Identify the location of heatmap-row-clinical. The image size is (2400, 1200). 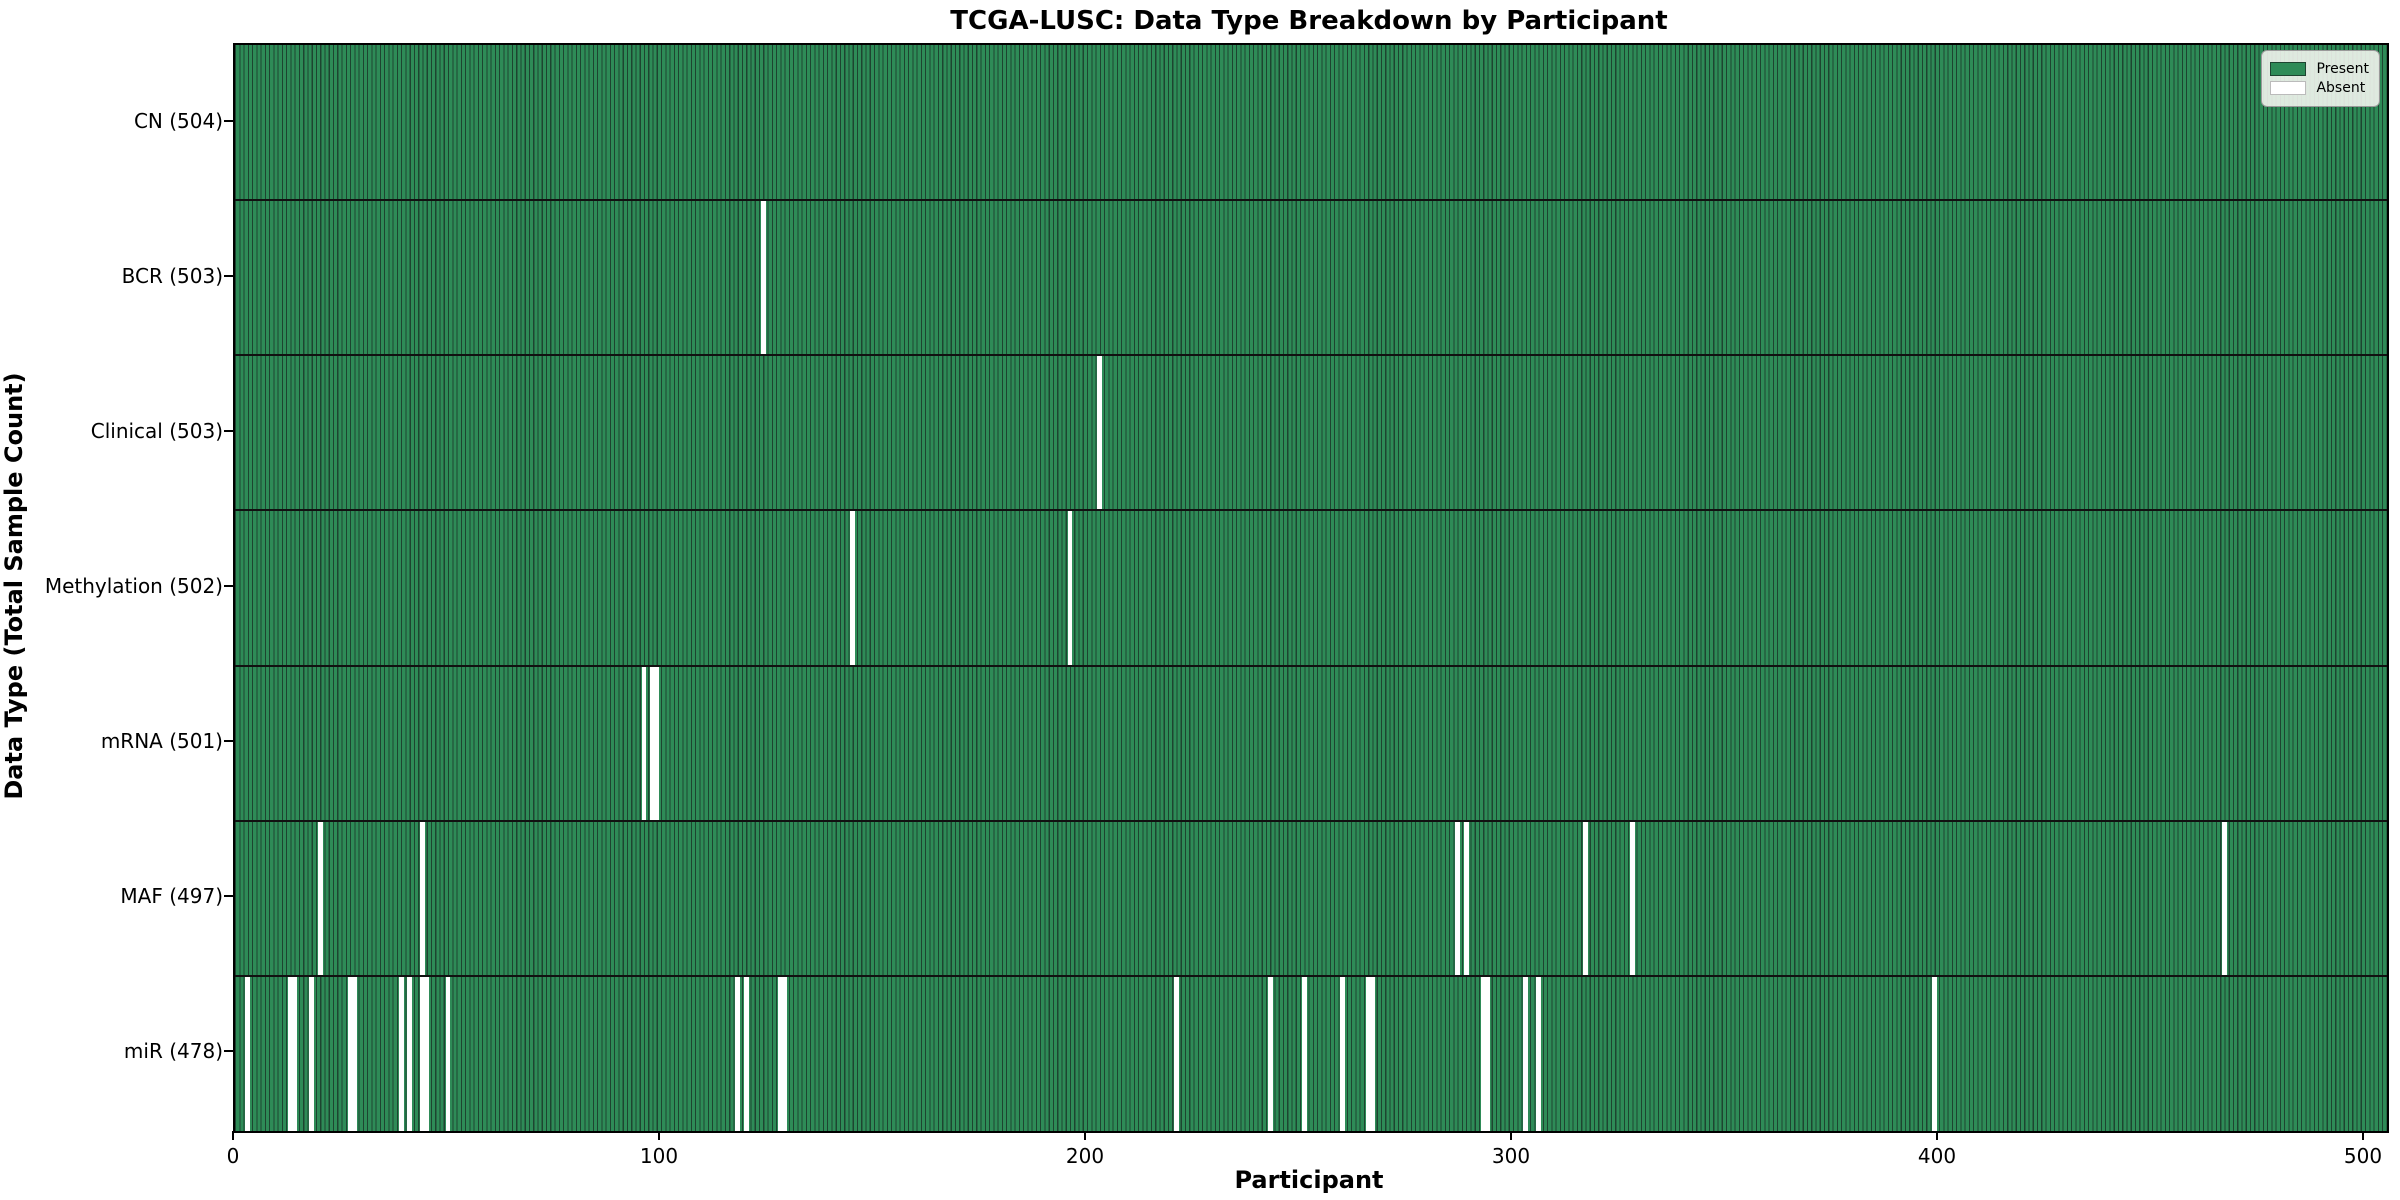
(1311, 433).